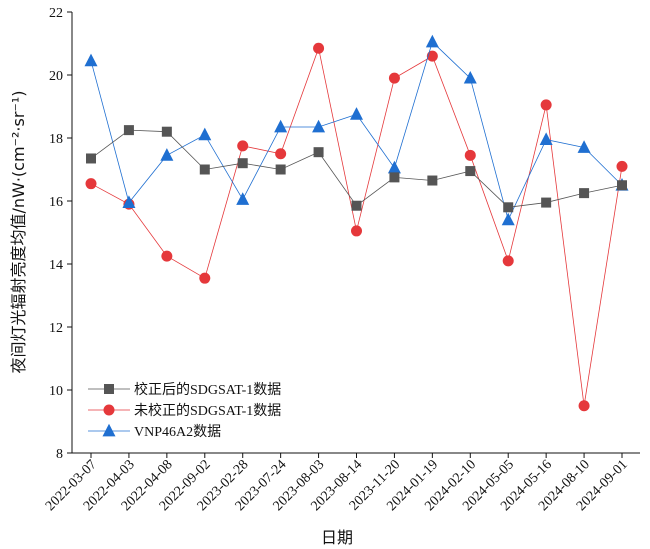 The width and height of the screenshot is (650, 549). What do you see at coordinates (56, 202) in the screenshot?
I see `y-tick-label: 16` at bounding box center [56, 202].